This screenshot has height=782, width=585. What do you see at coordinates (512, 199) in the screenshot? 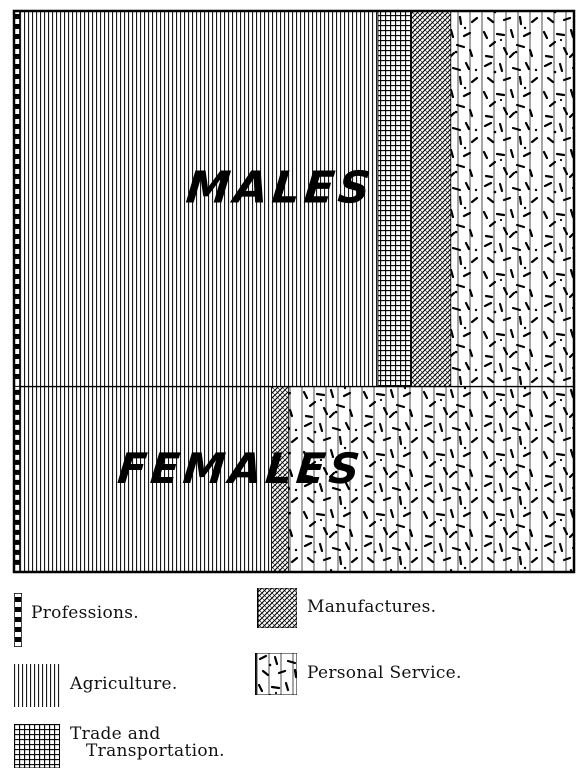
I see `bar-males-personal-service` at bounding box center [512, 199].